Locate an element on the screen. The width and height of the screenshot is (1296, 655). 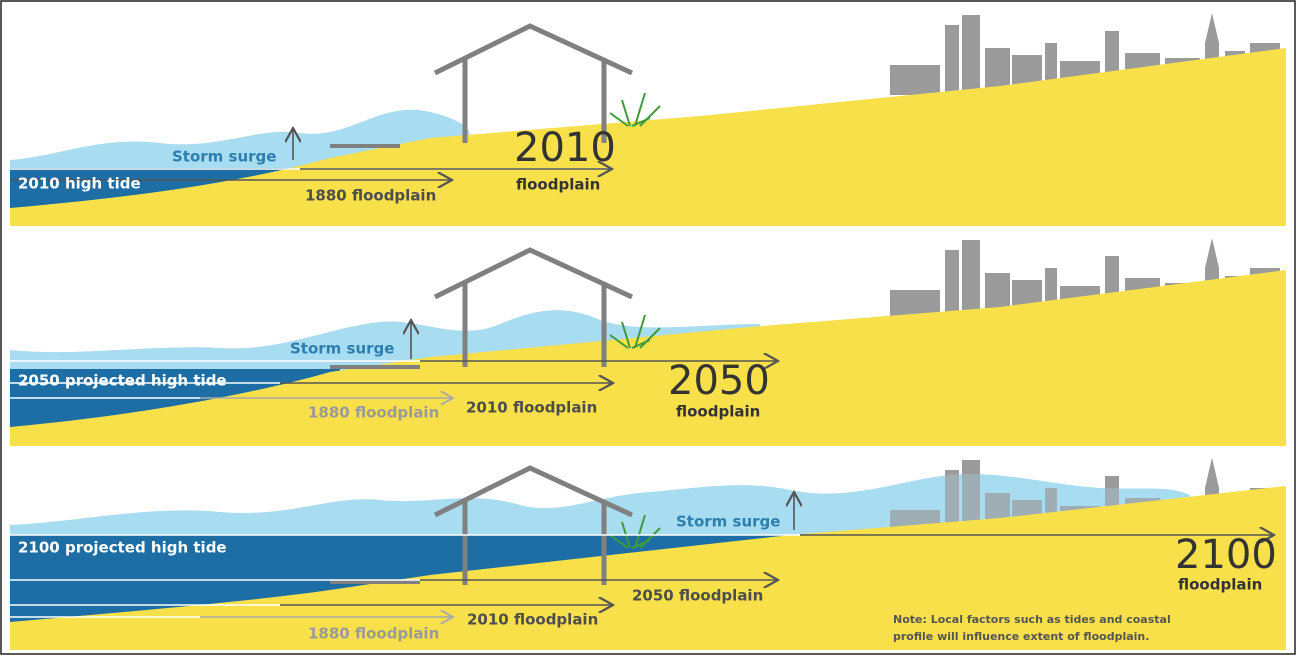
year: 2010 is located at coordinates (565, 148).